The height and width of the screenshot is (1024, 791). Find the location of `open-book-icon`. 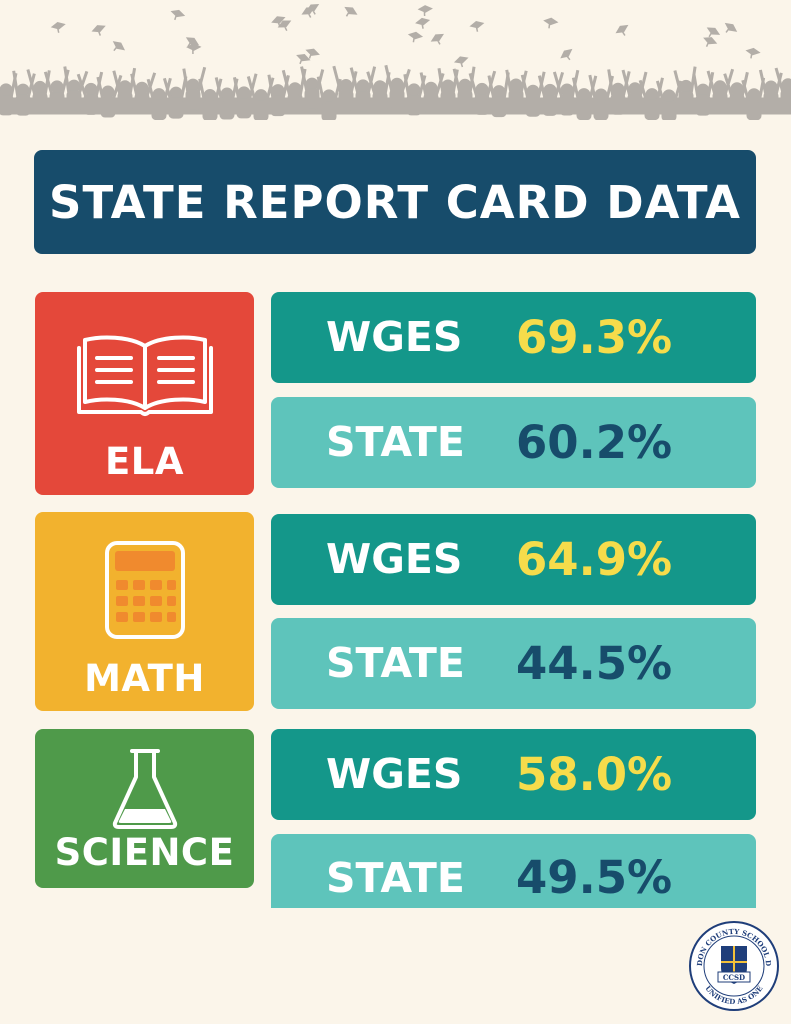

open-book-icon is located at coordinates (145, 375).